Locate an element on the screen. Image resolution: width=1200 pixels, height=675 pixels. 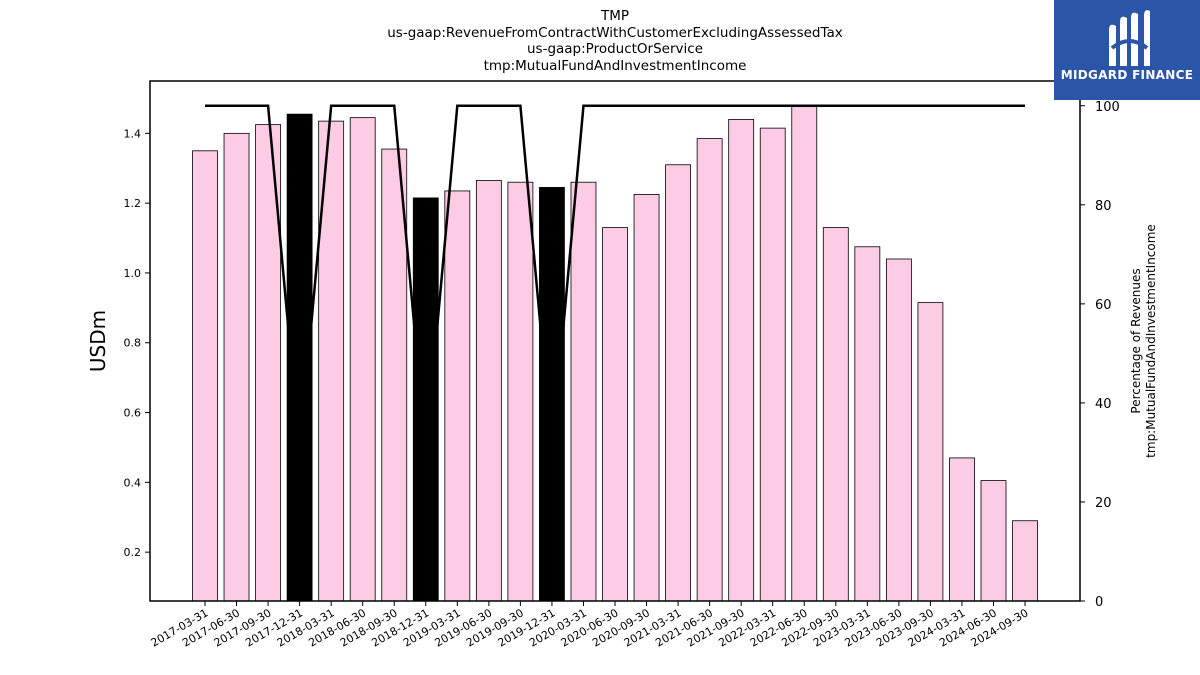
left-y-axis: 0.2 0.4 0.6 0.8 1.0 1.2 1.4 is located at coordinates (137, 343).